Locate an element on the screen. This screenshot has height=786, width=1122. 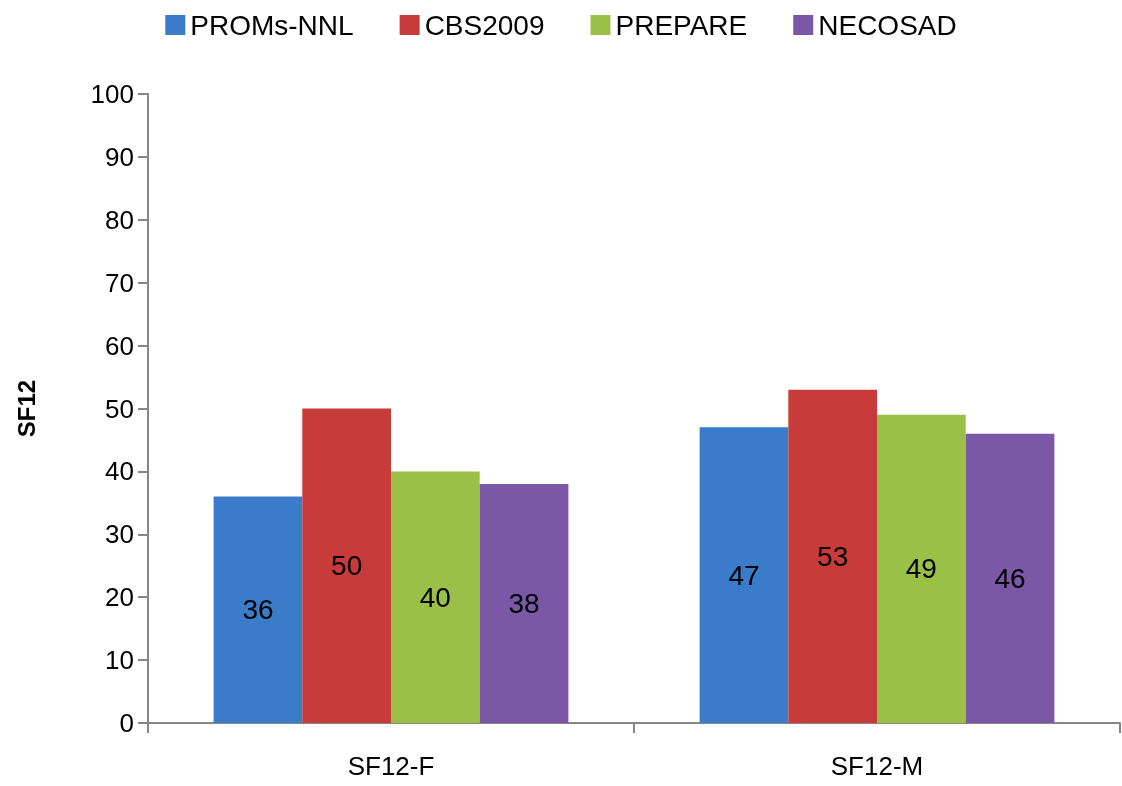
data-label: 36 is located at coordinates (258, 610).